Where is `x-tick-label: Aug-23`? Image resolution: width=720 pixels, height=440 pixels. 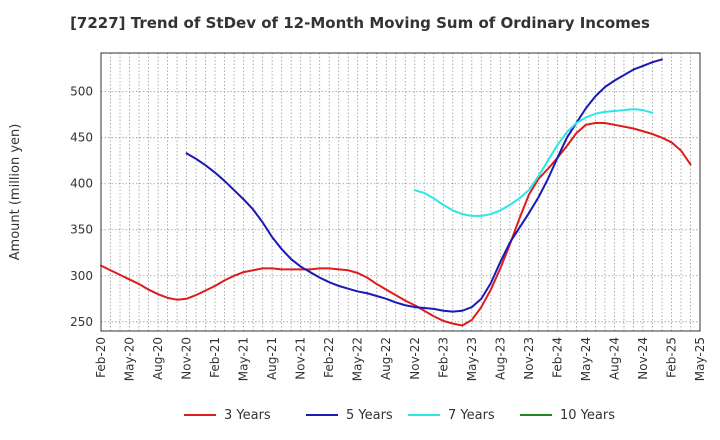
x-tick-label: Aug-23 is located at coordinates (500, 358).